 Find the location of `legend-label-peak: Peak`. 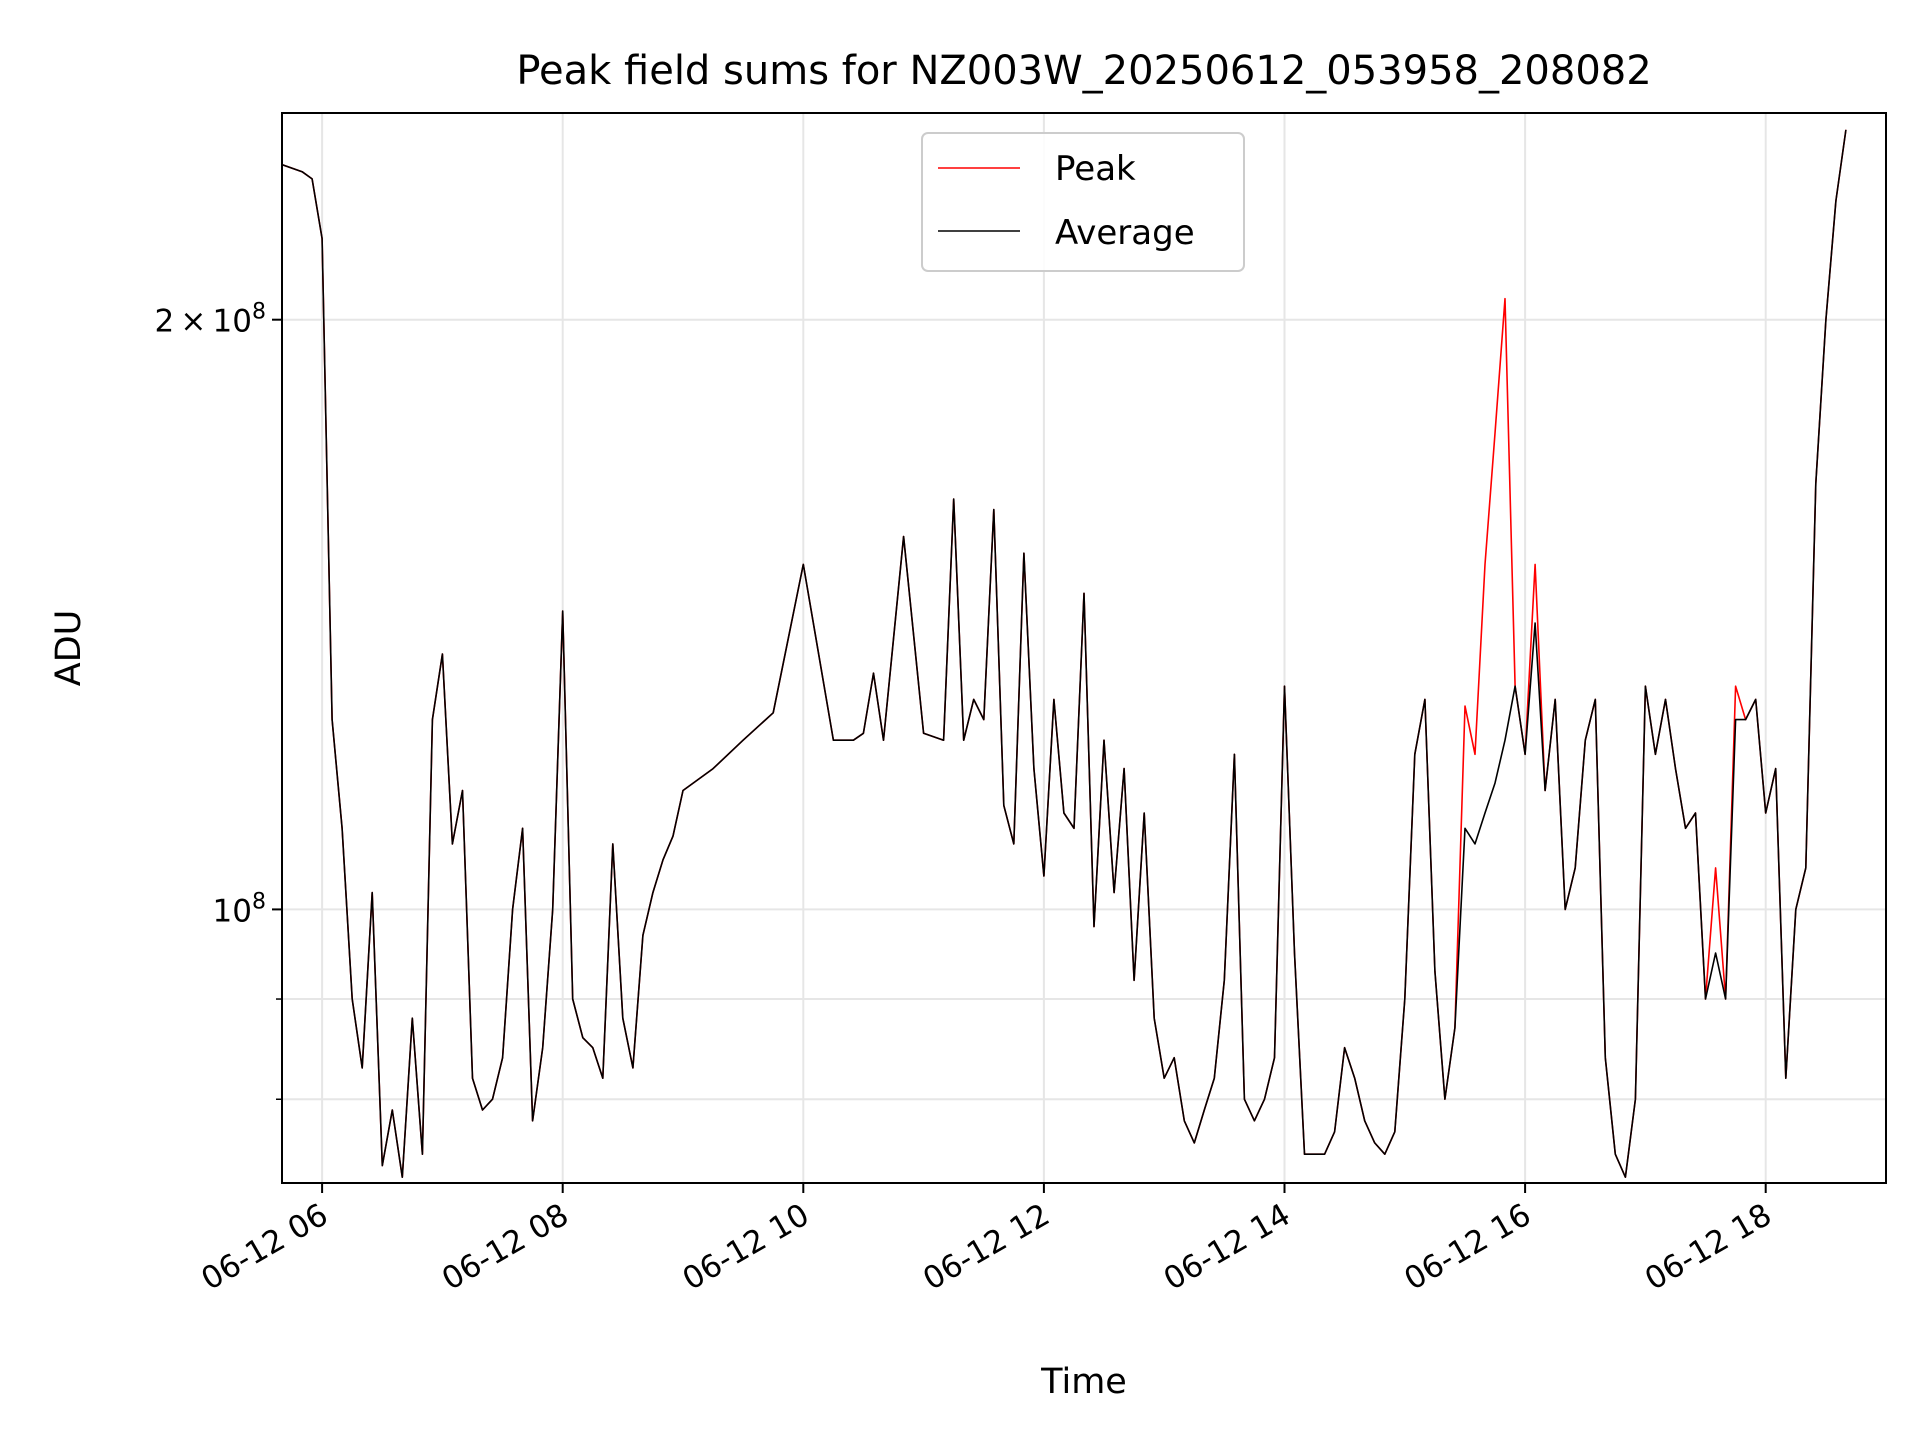

legend-label-peak: Peak is located at coordinates (1095, 169).